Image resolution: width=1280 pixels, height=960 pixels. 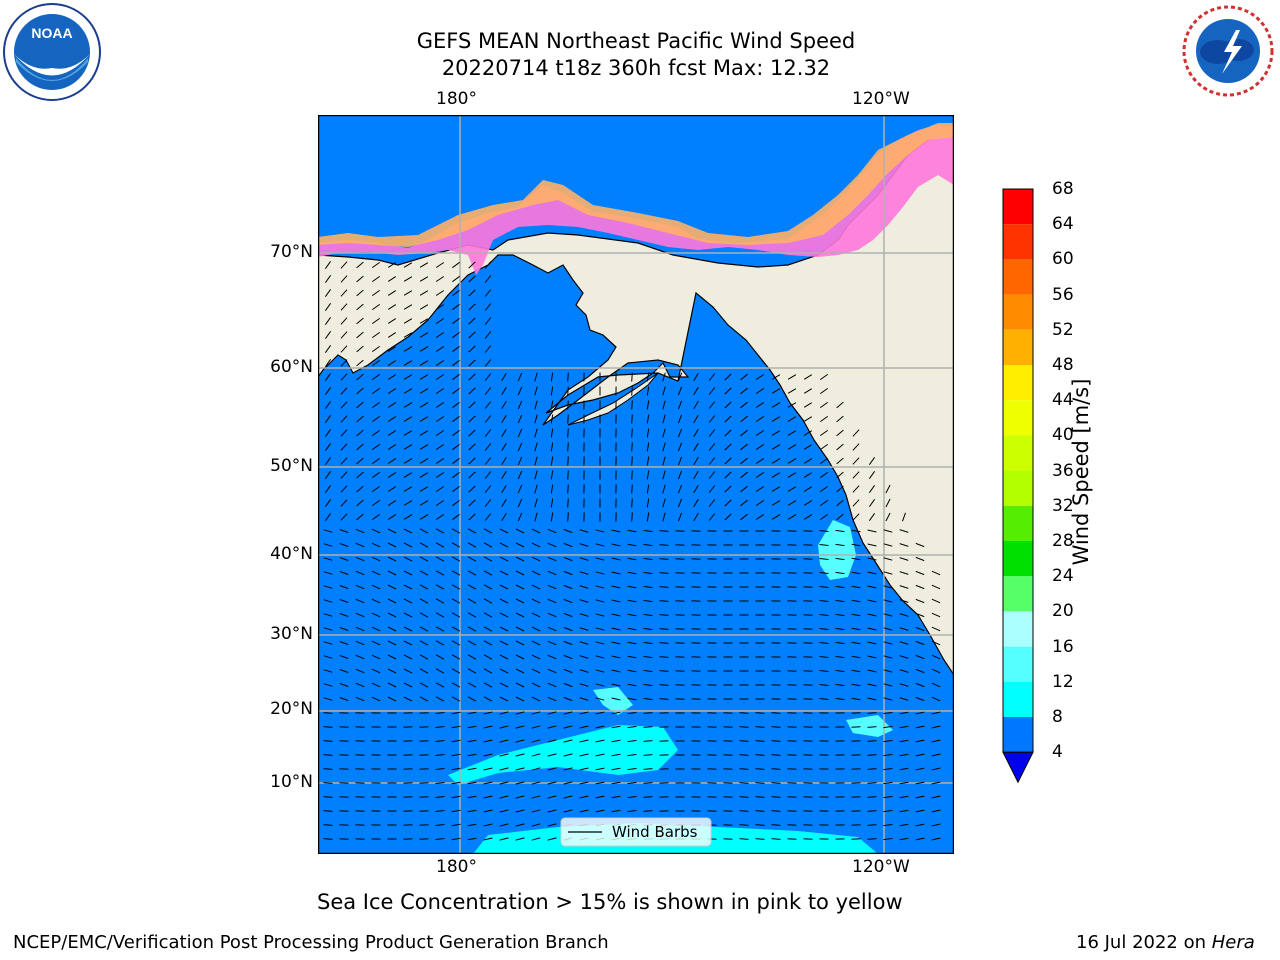 What do you see at coordinates (1063, 294) in the screenshot?
I see `colorbar-tick-label: 56` at bounding box center [1063, 294].